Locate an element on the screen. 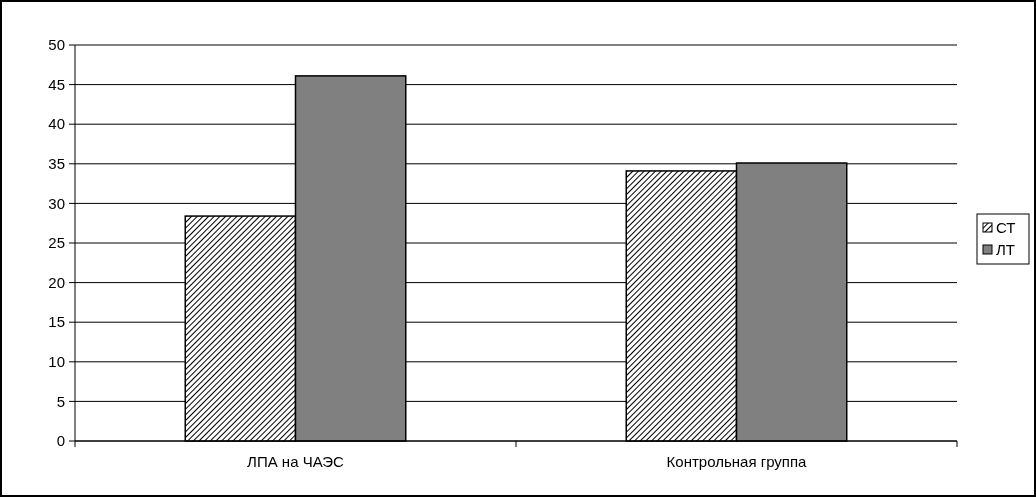  y-tick-label: 15 is located at coordinates (56, 322).